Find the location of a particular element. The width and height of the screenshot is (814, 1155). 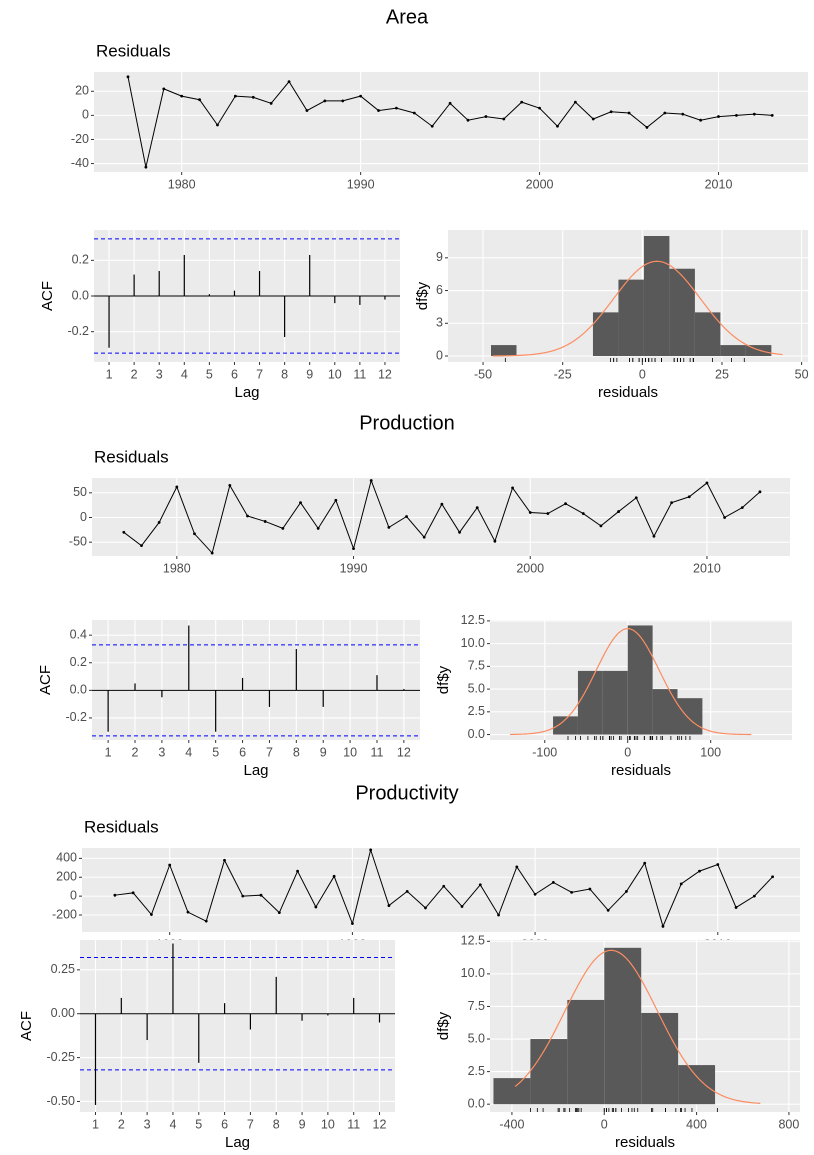

x-tick-label: -25 is located at coordinates (563, 374).